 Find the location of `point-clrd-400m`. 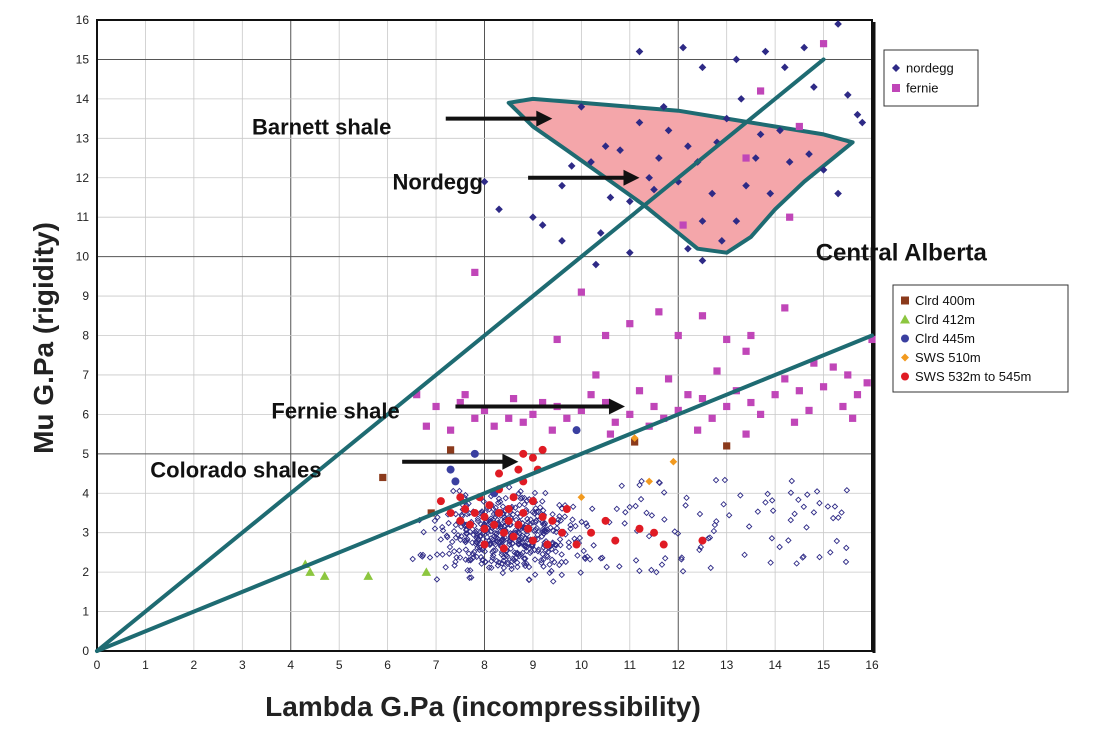

point-clrd-400m is located at coordinates (383, 477).